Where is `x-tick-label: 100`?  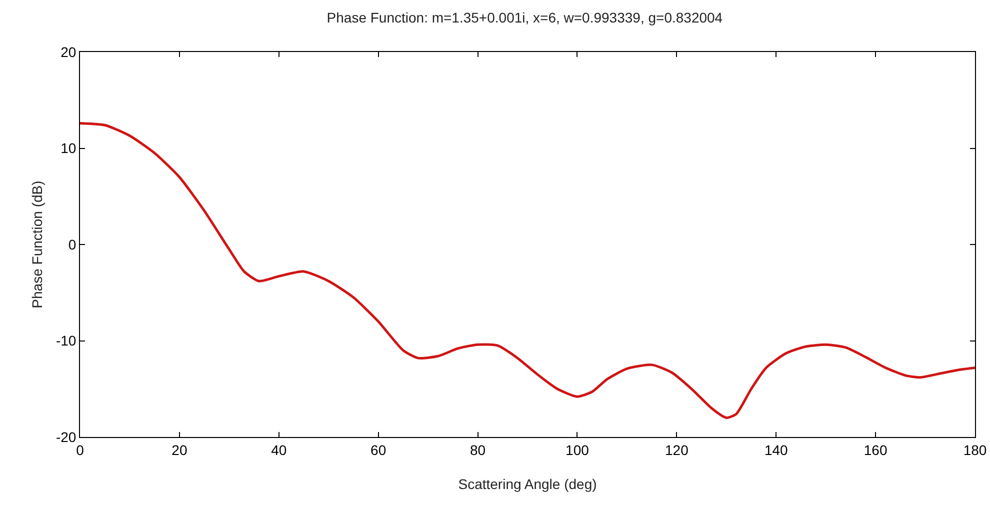
x-tick-label: 100 is located at coordinates (578, 450).